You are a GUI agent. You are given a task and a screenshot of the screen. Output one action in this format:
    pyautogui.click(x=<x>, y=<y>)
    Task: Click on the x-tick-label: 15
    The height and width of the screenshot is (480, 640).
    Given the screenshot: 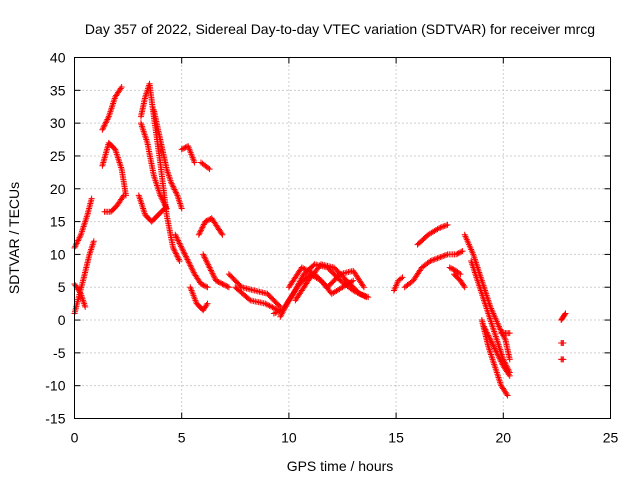 What is the action you would take?
    pyautogui.click(x=396, y=438)
    